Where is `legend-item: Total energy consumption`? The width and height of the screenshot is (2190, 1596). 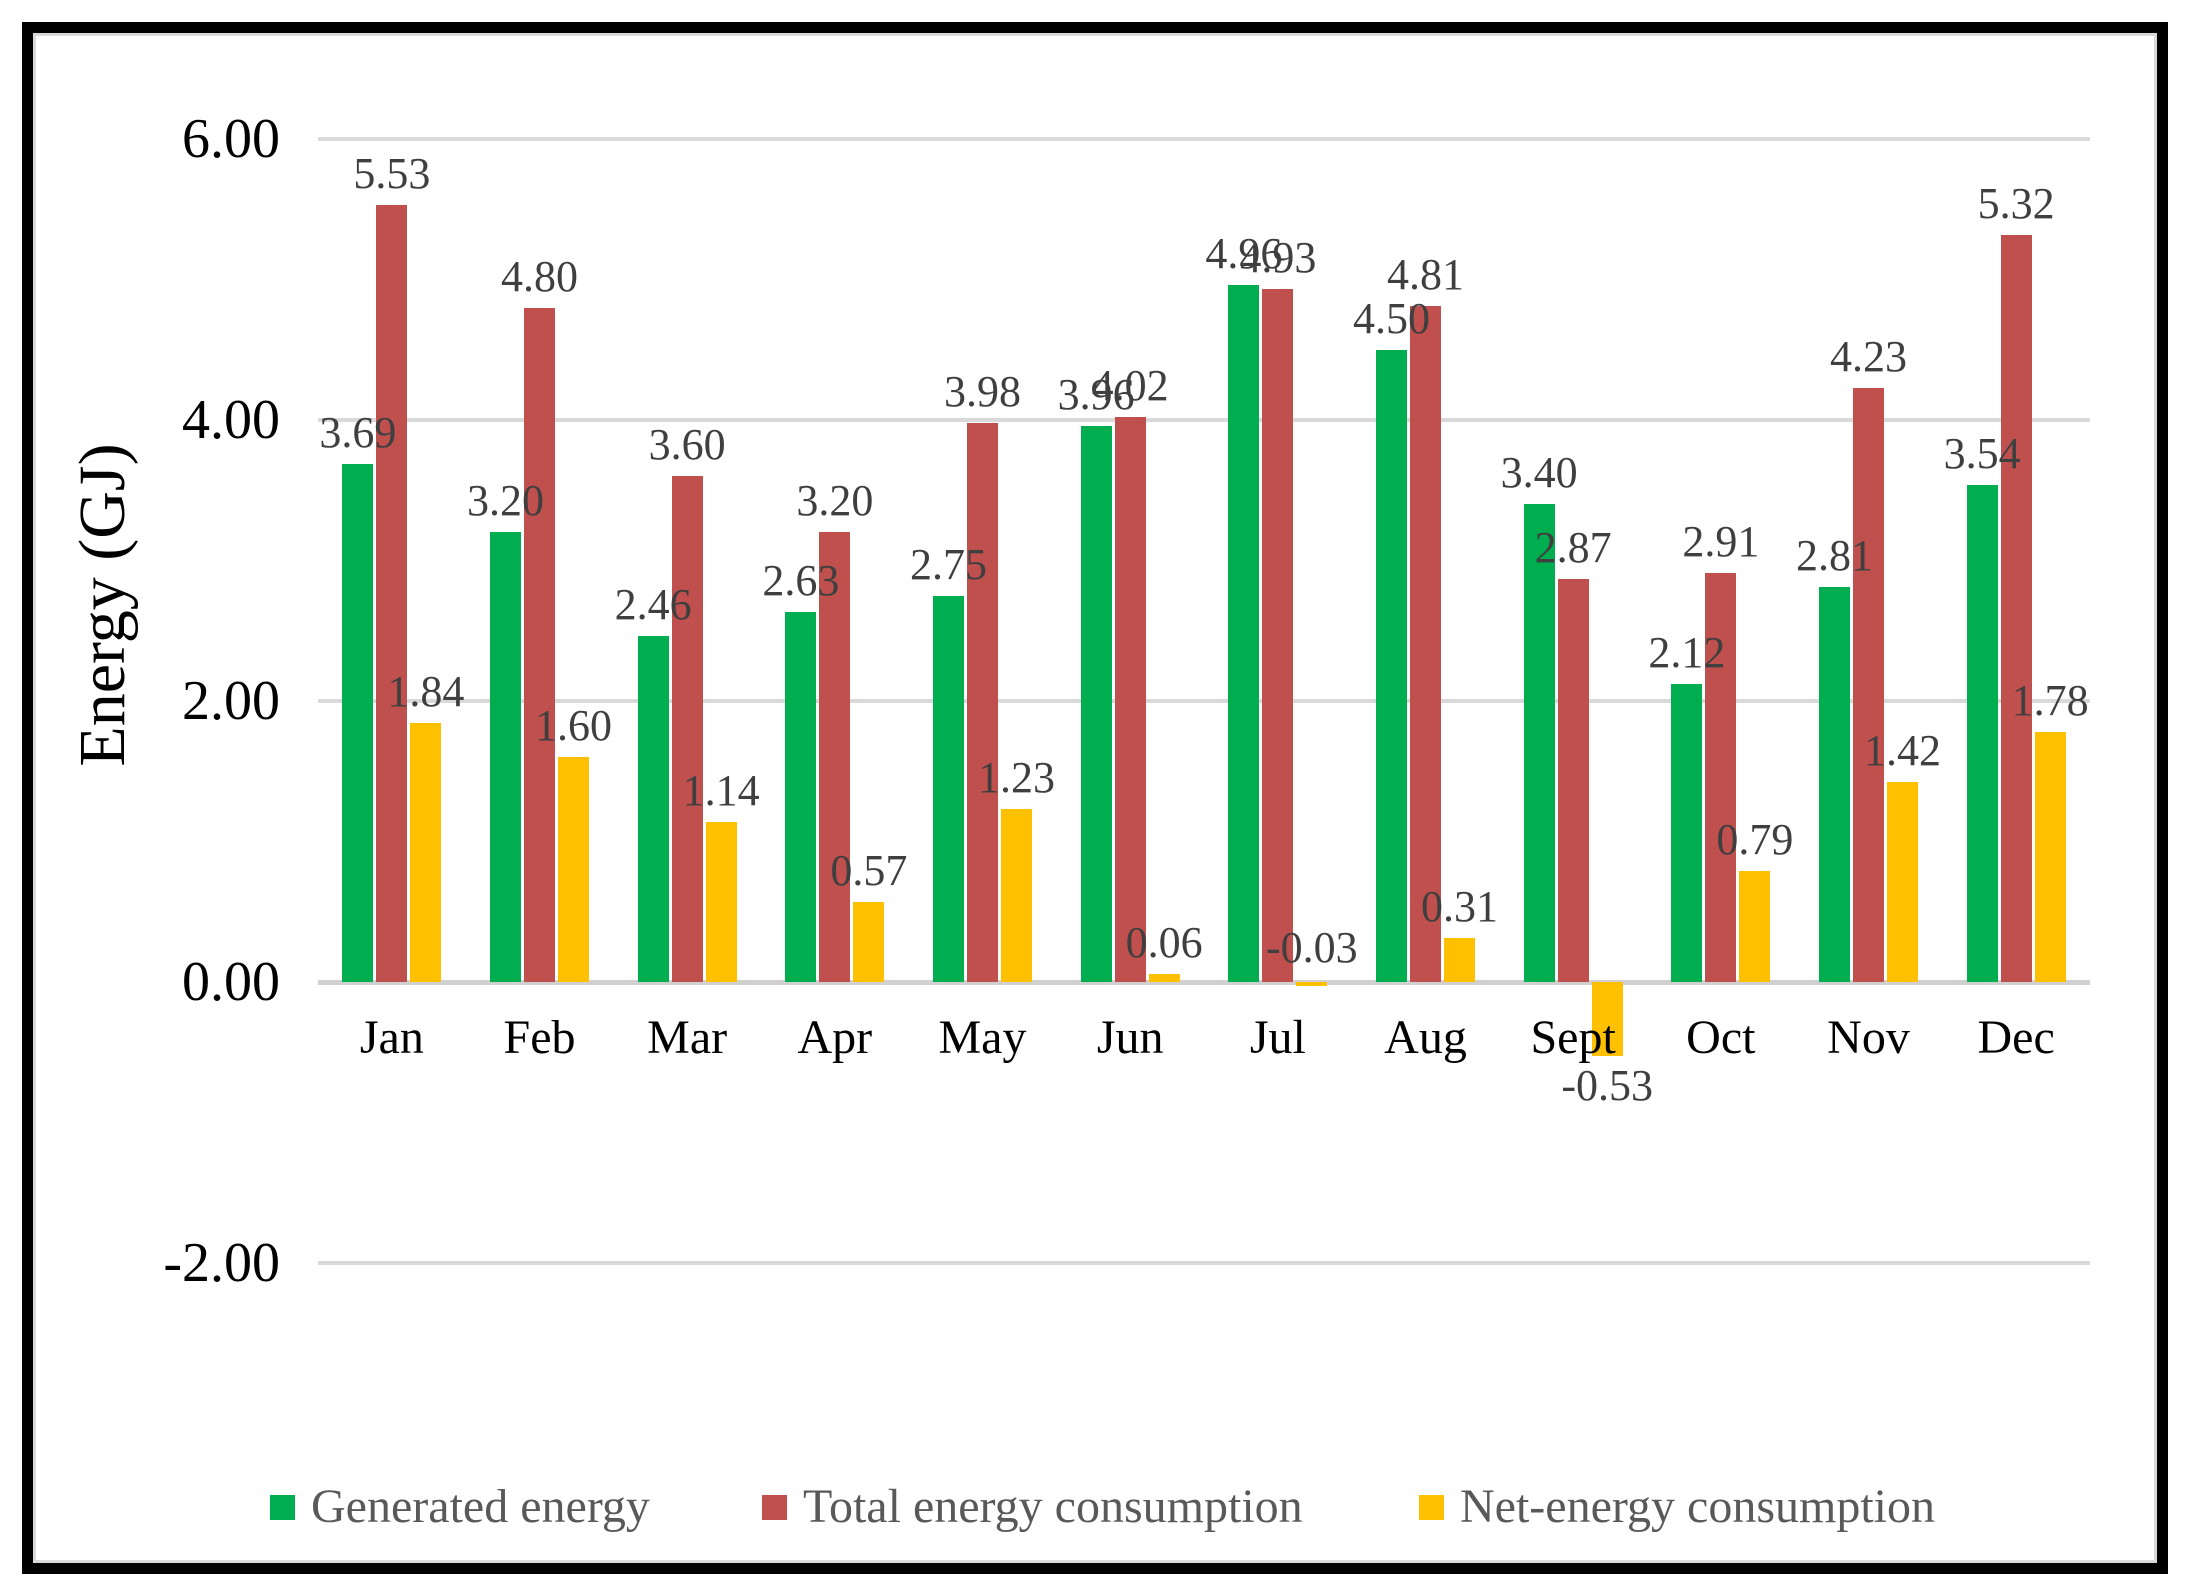
legend-item: Total energy consumption is located at coordinates (1032, 1507).